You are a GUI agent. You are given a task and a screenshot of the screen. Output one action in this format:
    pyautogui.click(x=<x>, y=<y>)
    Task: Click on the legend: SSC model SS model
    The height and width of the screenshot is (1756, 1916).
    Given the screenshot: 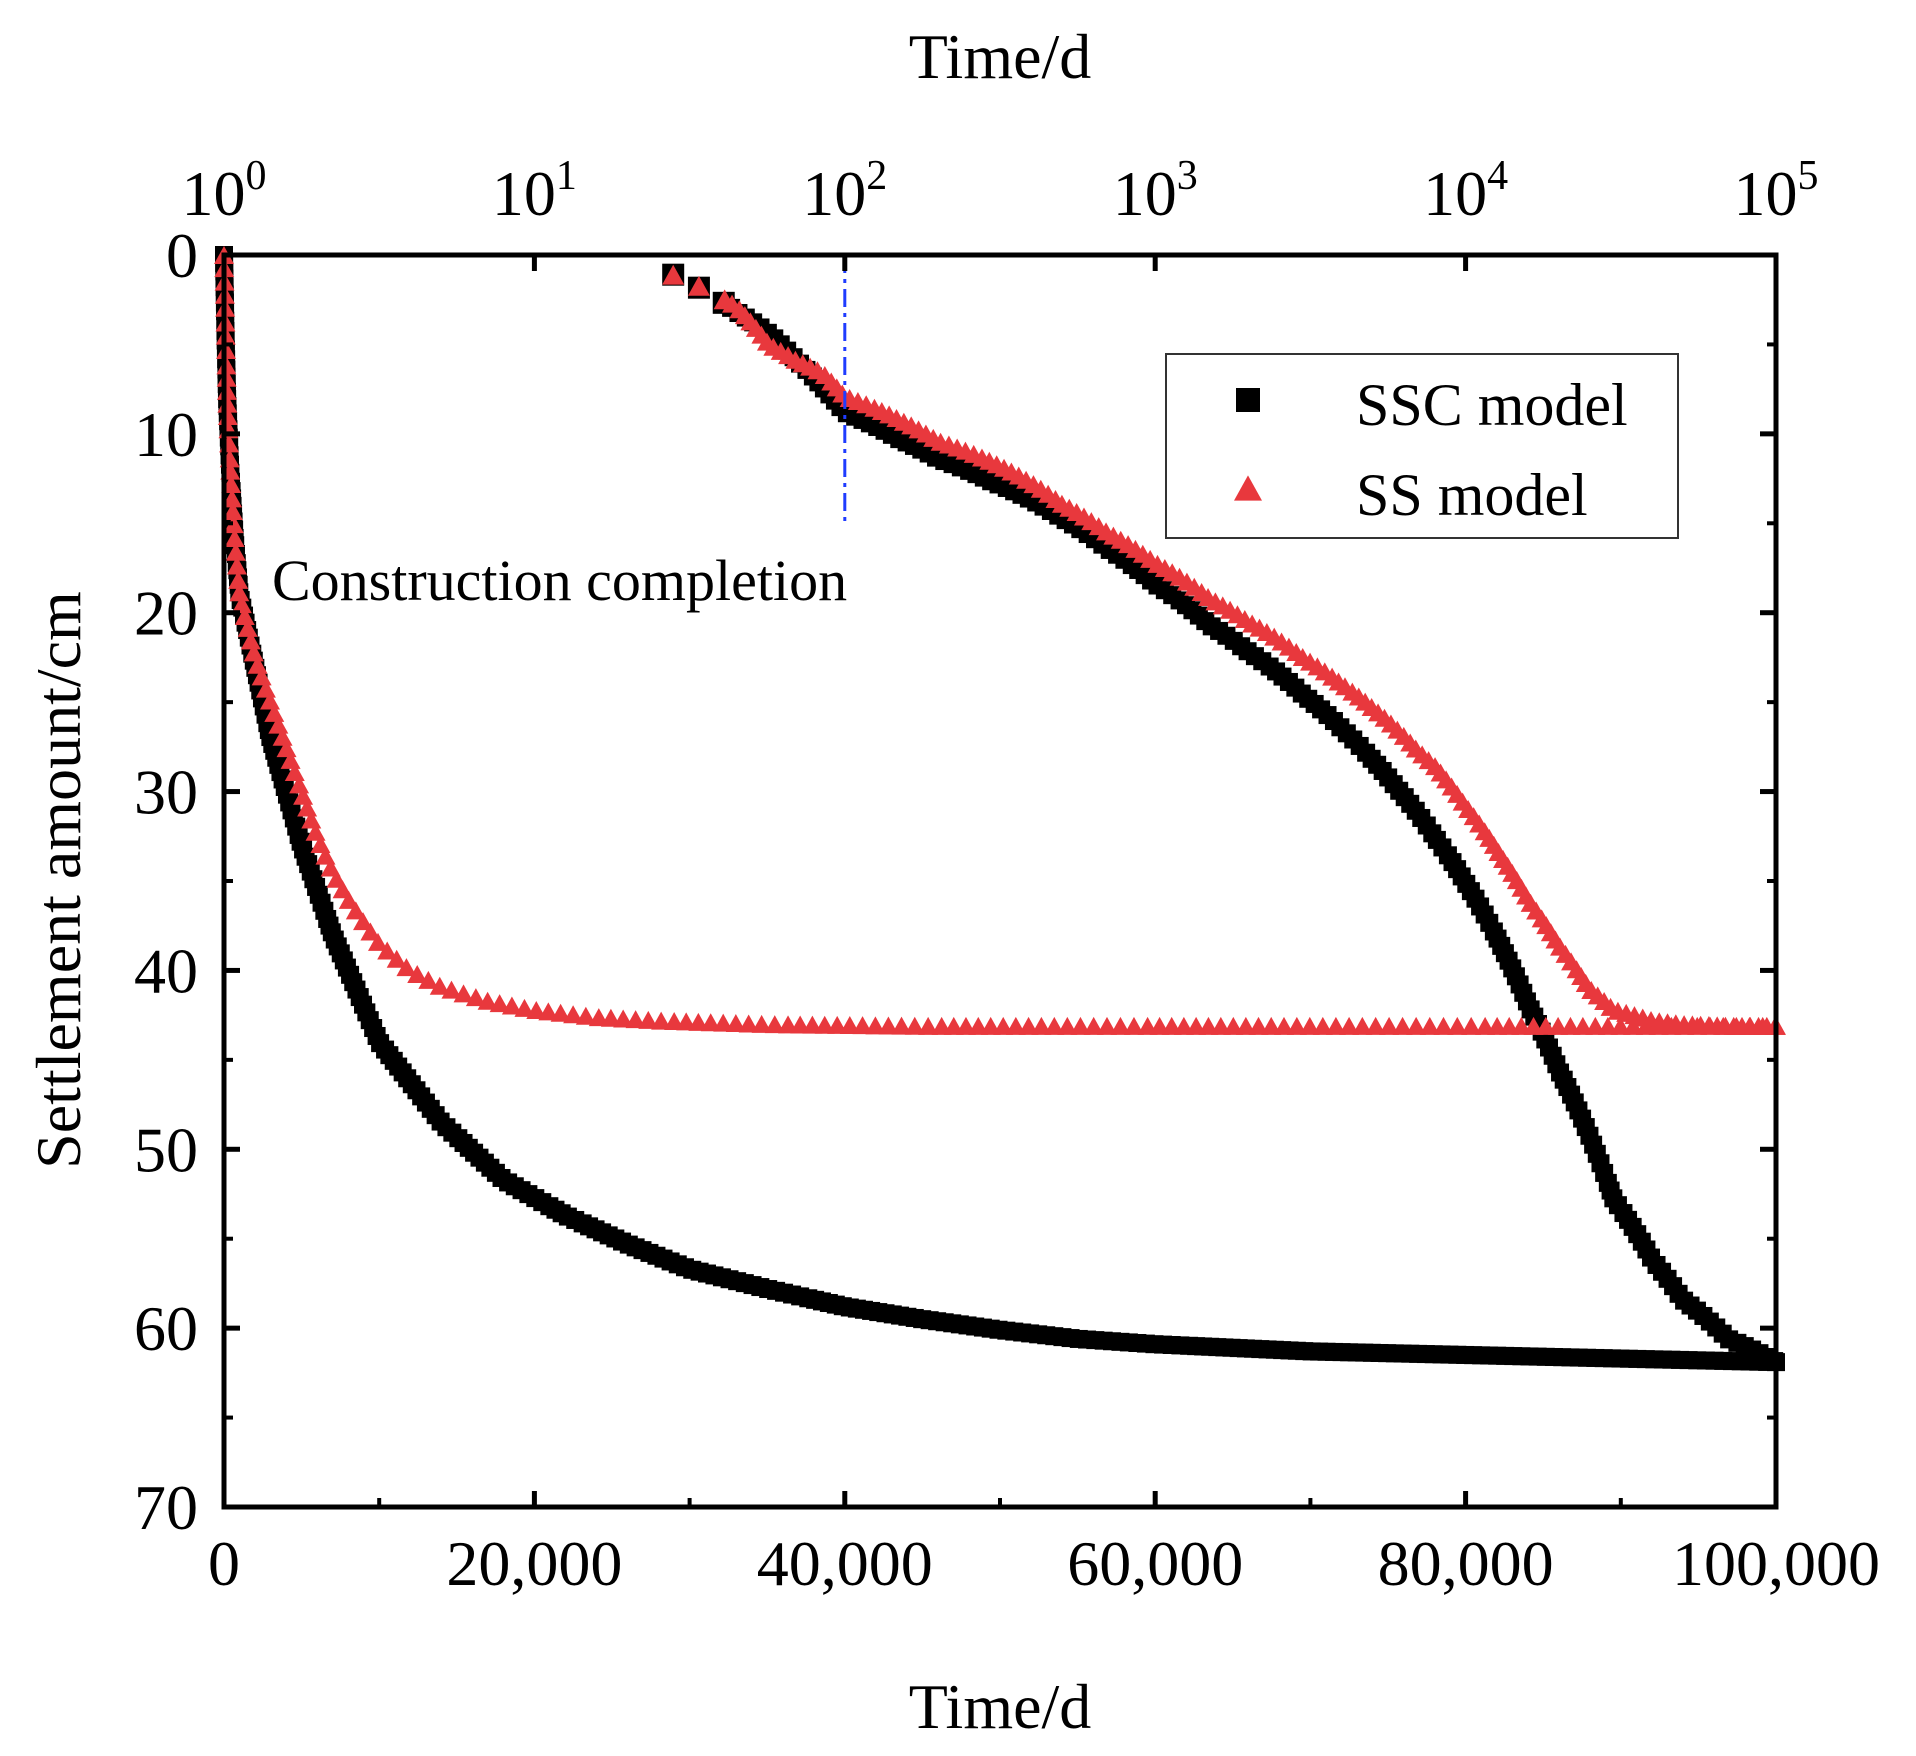 What is the action you would take?
    pyautogui.click(x=1422, y=446)
    